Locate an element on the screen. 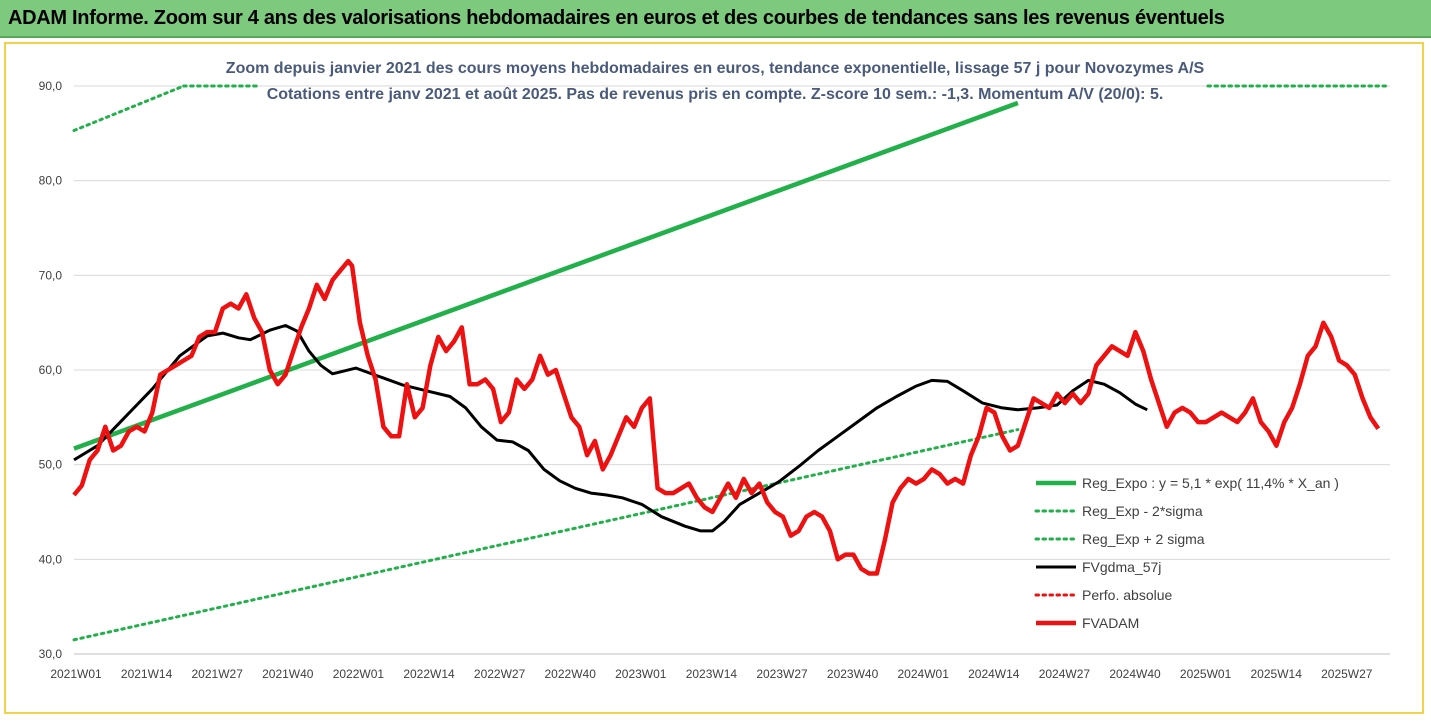 Image resolution: width=1431 pixels, height=721 pixels. y-tick-label: 90,0 is located at coordinates (51, 86).